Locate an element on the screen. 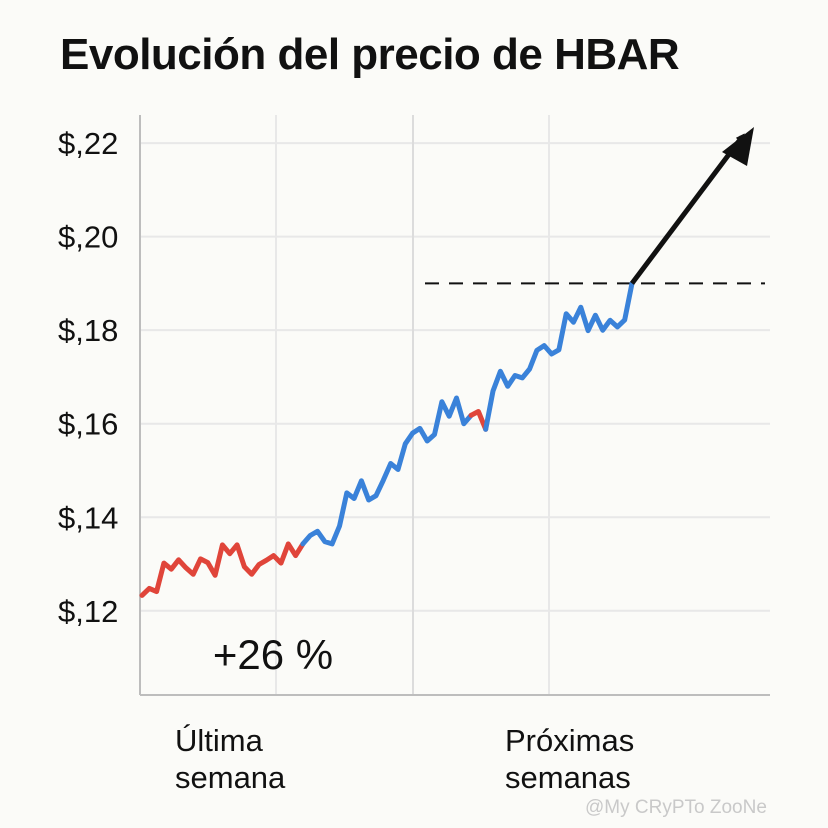 This screenshot has width=828, height=828. trend-arrow is located at coordinates (687, 209).